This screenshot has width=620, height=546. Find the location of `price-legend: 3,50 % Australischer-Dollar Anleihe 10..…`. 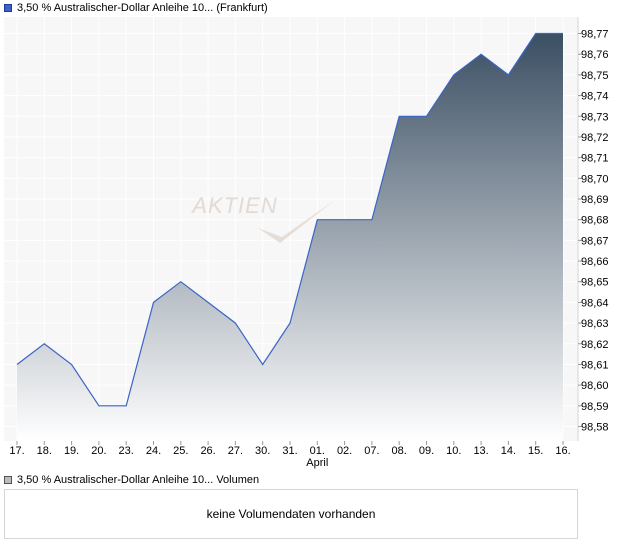

price-legend: 3,50 % Australischer-Dollar Anleihe 10..… is located at coordinates (136, 8).